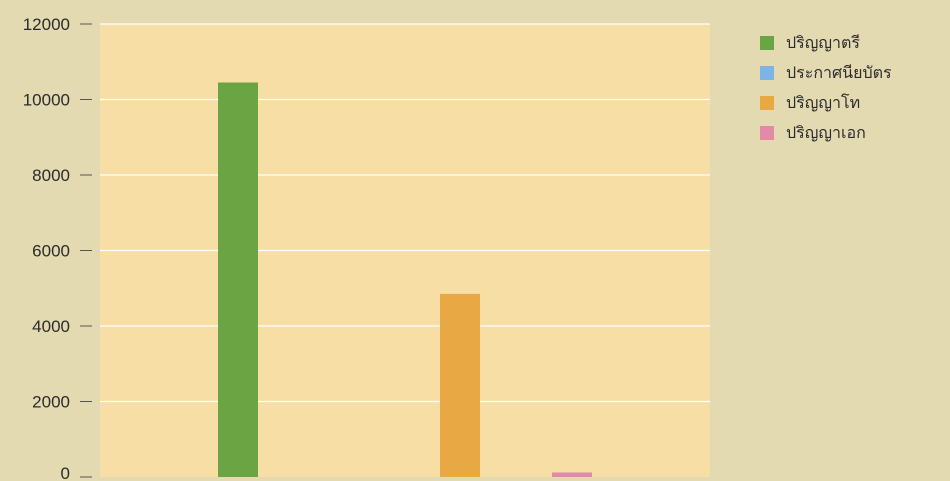 This screenshot has height=481, width=950. What do you see at coordinates (826, 132) in the screenshot?
I see `legend-label: ปริญญาเอก` at bounding box center [826, 132].